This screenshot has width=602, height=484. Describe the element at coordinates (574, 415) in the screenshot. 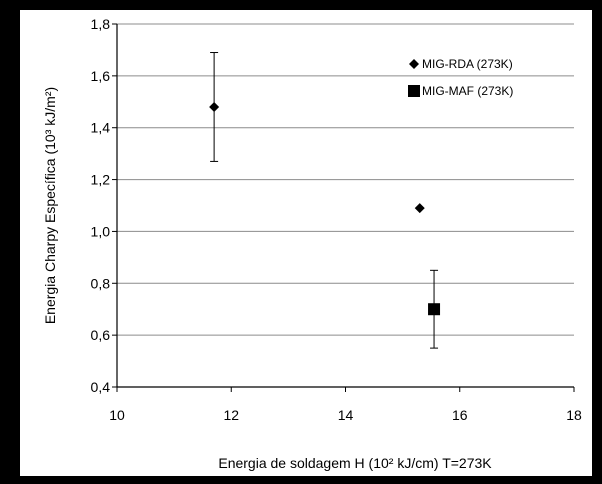

I see `x-tick-label: 18` at that location.